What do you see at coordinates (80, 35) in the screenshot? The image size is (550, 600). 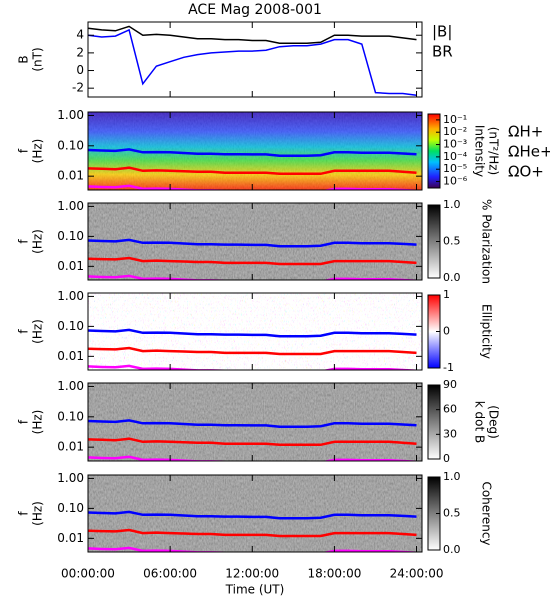 I see `y-tick-label: 4` at bounding box center [80, 35].